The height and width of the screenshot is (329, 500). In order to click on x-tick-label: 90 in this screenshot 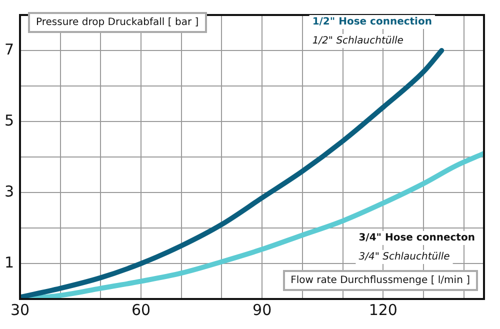, I will do `click(262, 309)`.